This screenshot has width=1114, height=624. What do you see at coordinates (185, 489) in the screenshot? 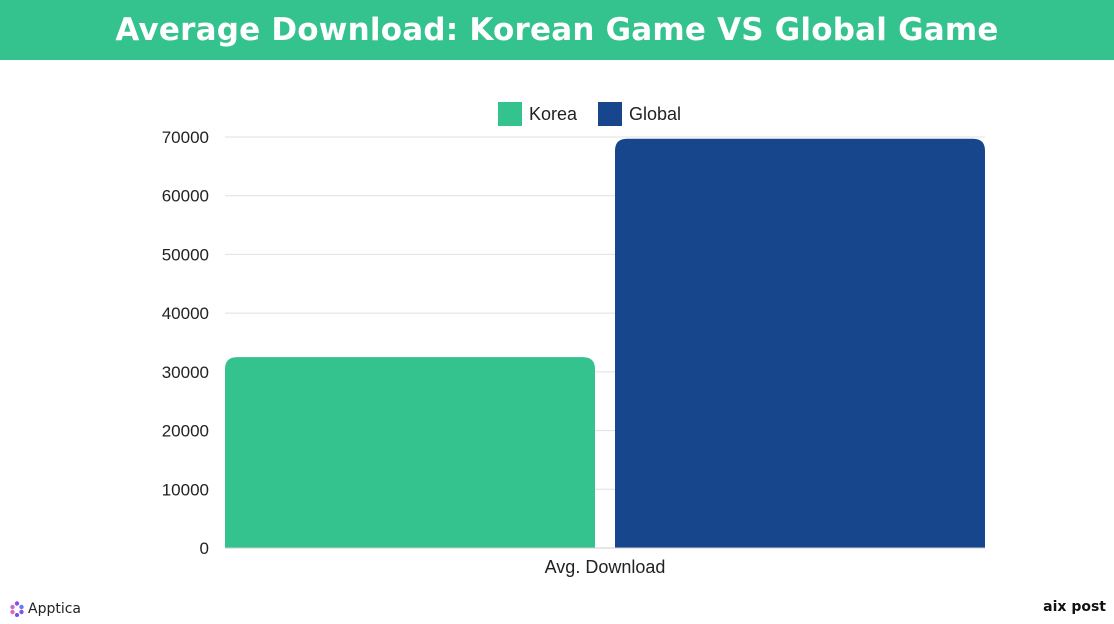
I see `y-tick-label: 10000` at bounding box center [185, 489].